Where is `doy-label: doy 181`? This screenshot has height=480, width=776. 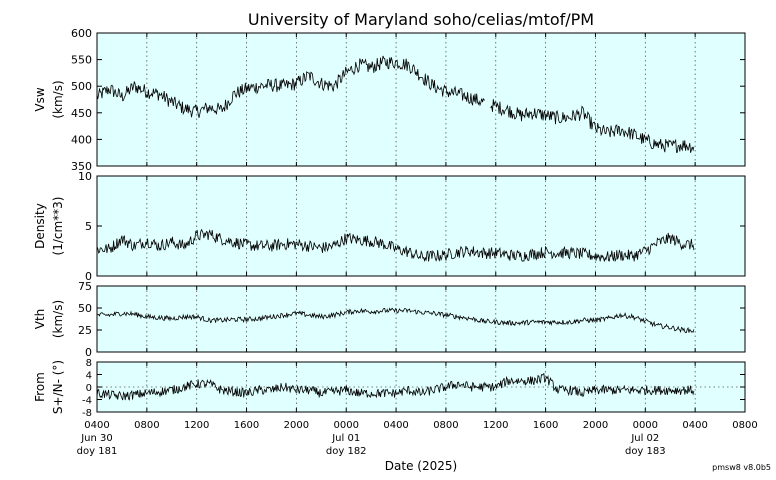
doy-label: doy 181 is located at coordinates (97, 451).